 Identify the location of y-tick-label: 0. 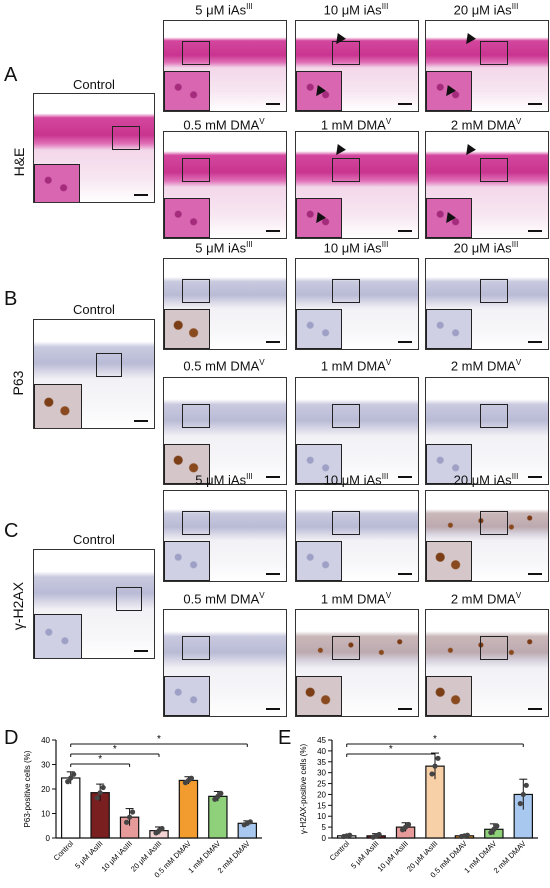
(324, 838).